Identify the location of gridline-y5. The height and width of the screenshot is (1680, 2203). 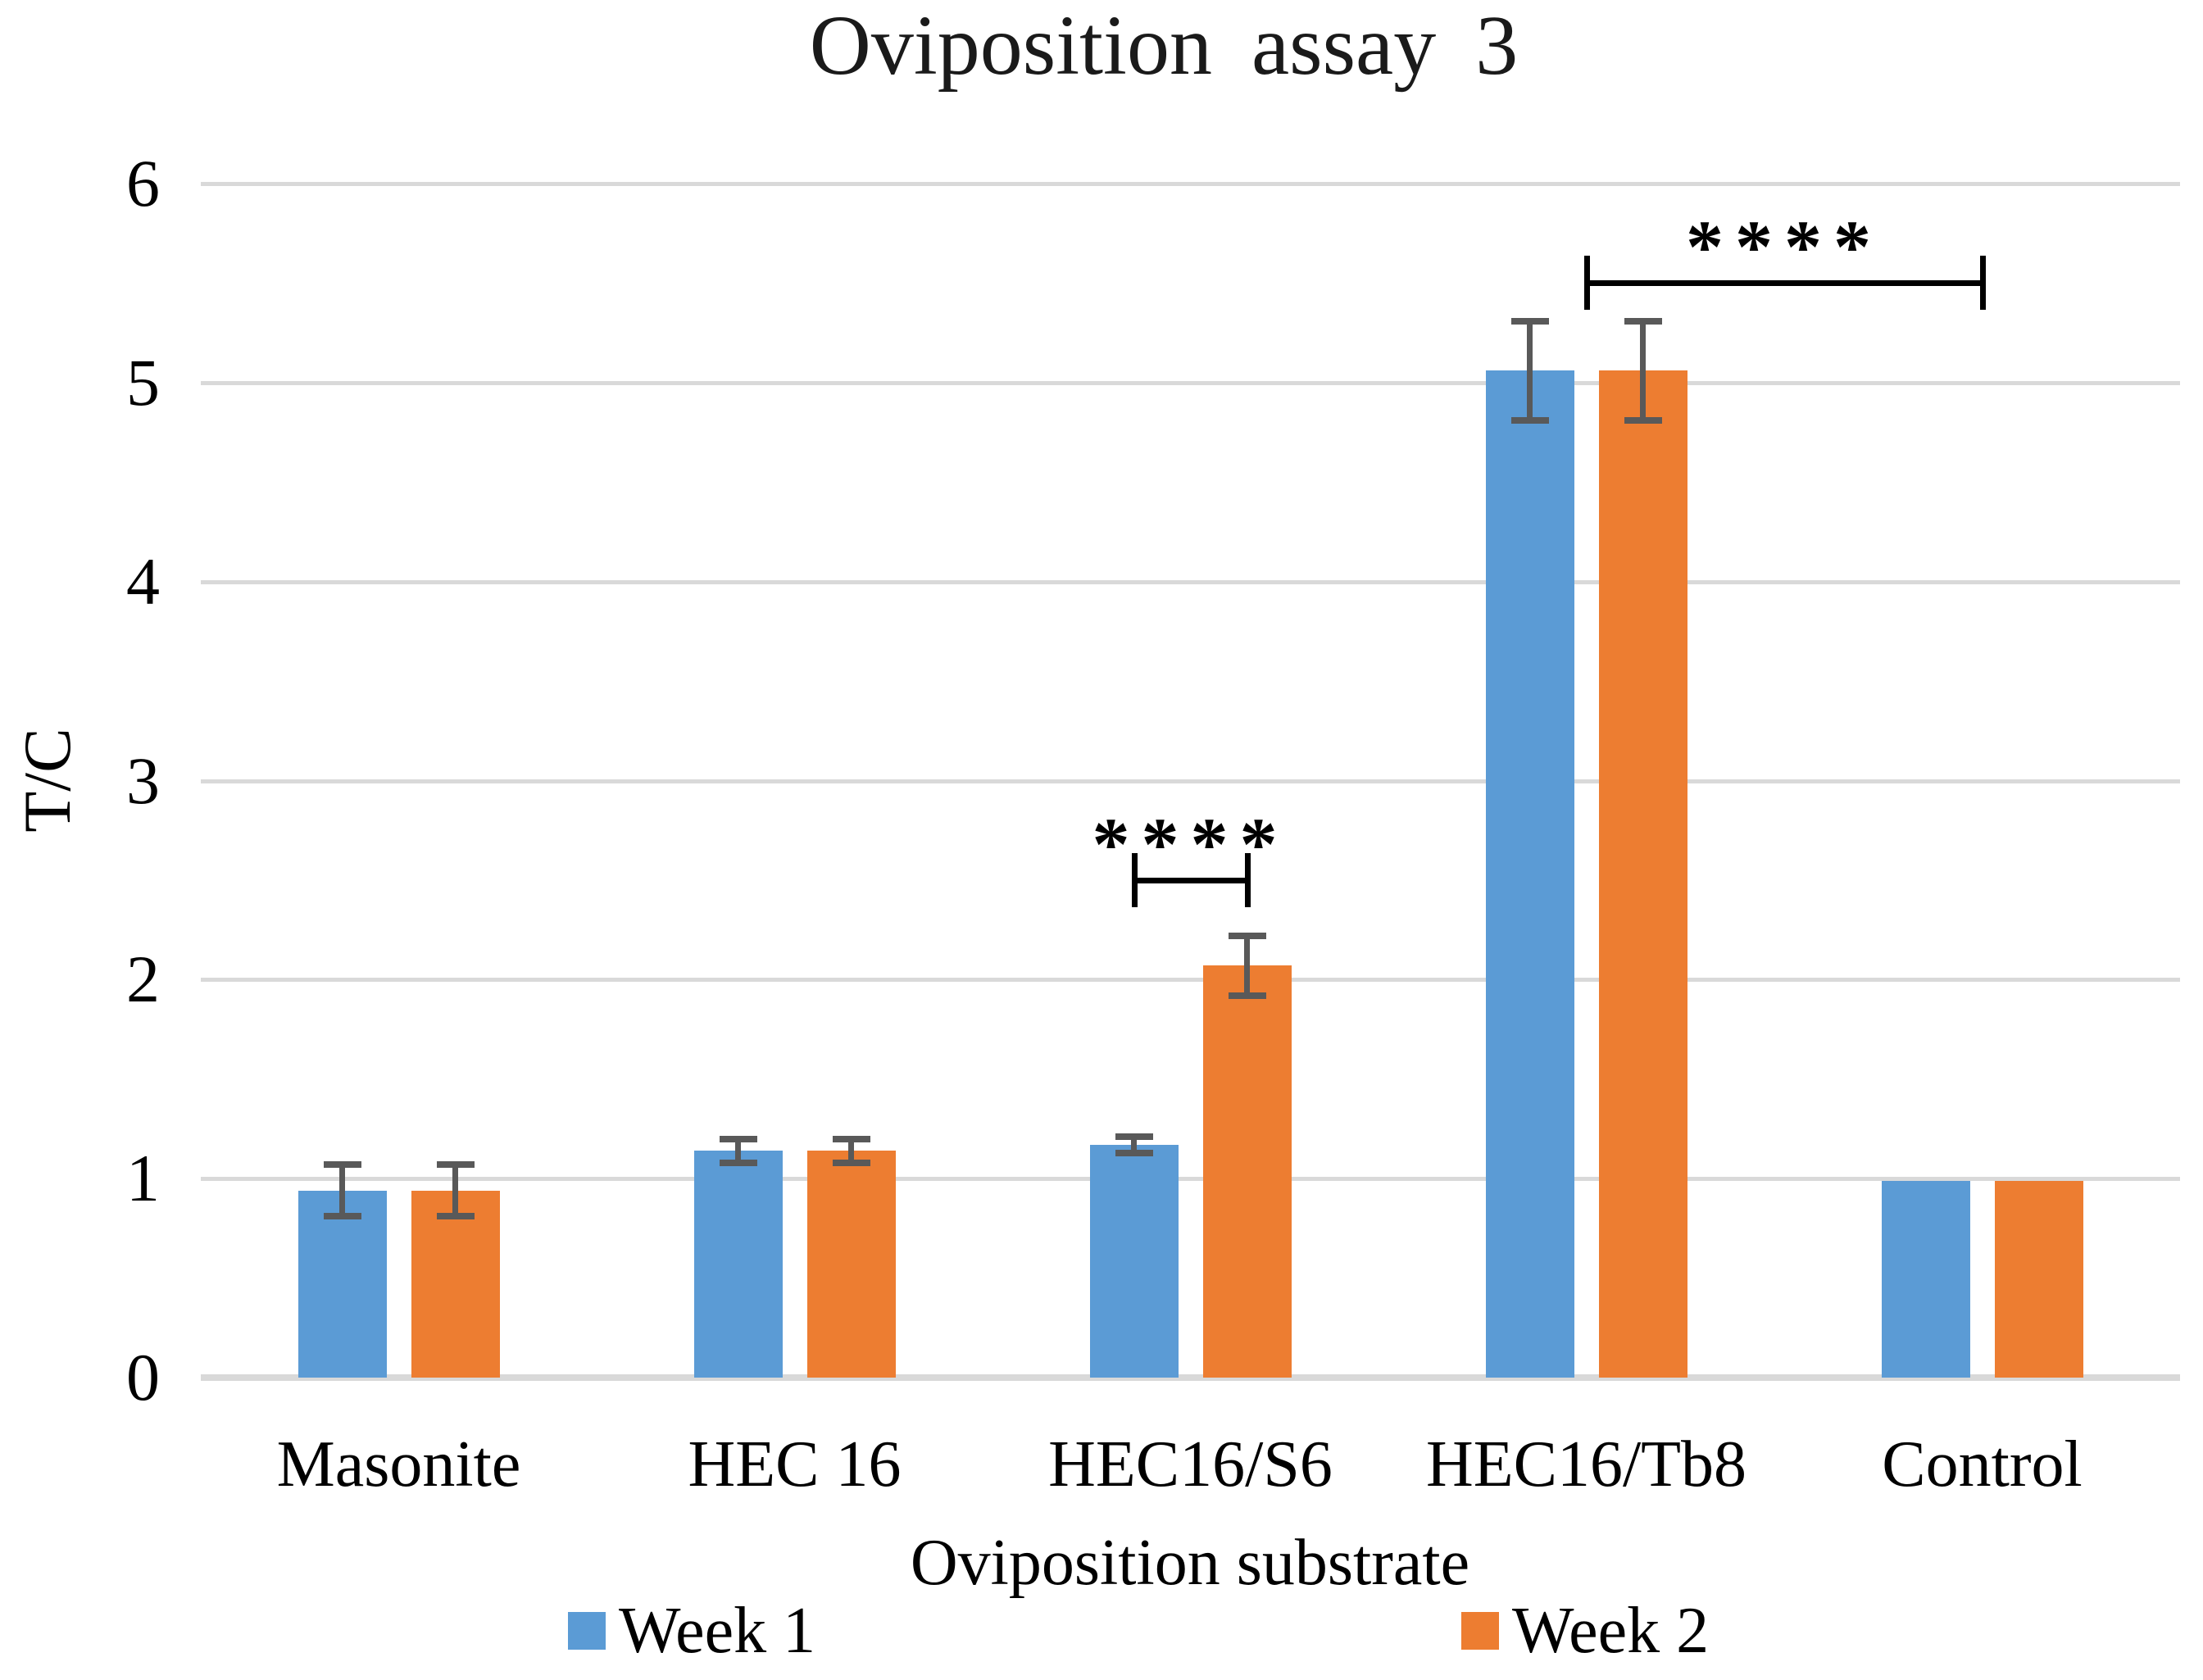
(1190, 382).